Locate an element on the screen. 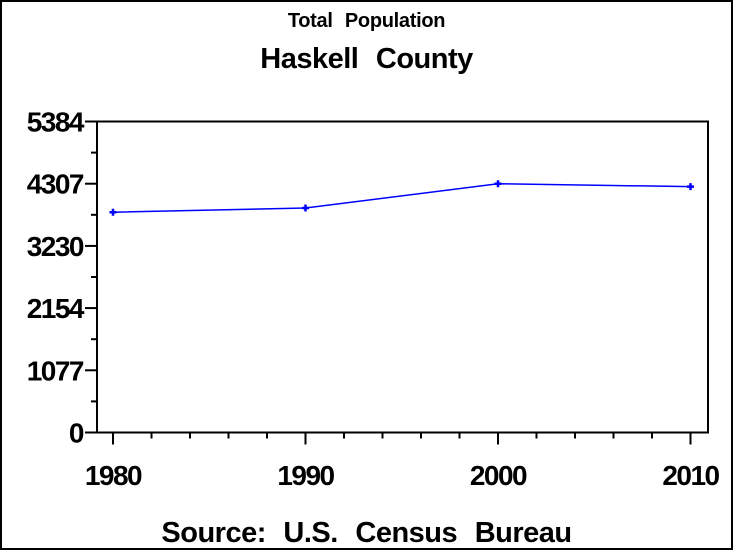  x-axis-tick-label: 2000 is located at coordinates (498, 475).